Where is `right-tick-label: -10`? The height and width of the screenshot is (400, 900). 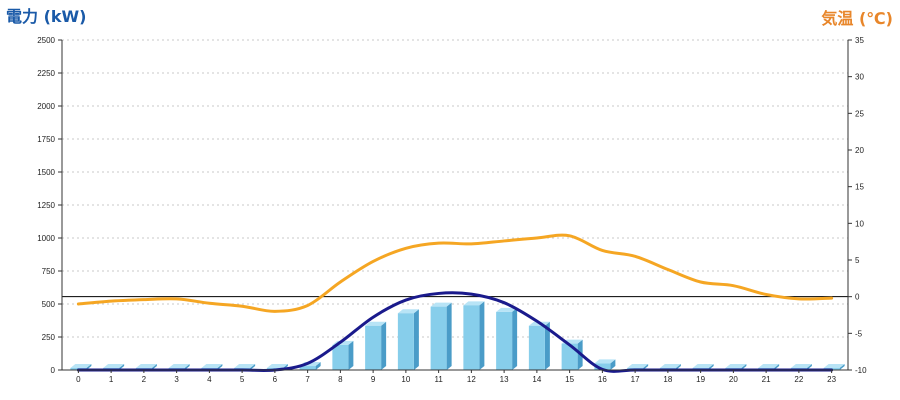
right-tick-label: -10 is located at coordinates (861, 370).